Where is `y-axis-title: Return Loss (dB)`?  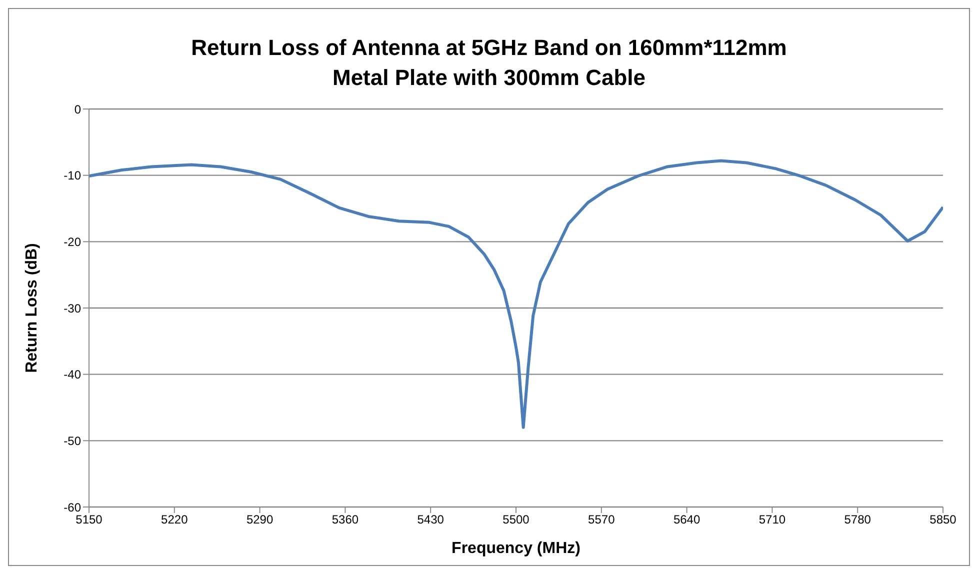
y-axis-title: Return Loss (dB) is located at coordinates (32, 308).